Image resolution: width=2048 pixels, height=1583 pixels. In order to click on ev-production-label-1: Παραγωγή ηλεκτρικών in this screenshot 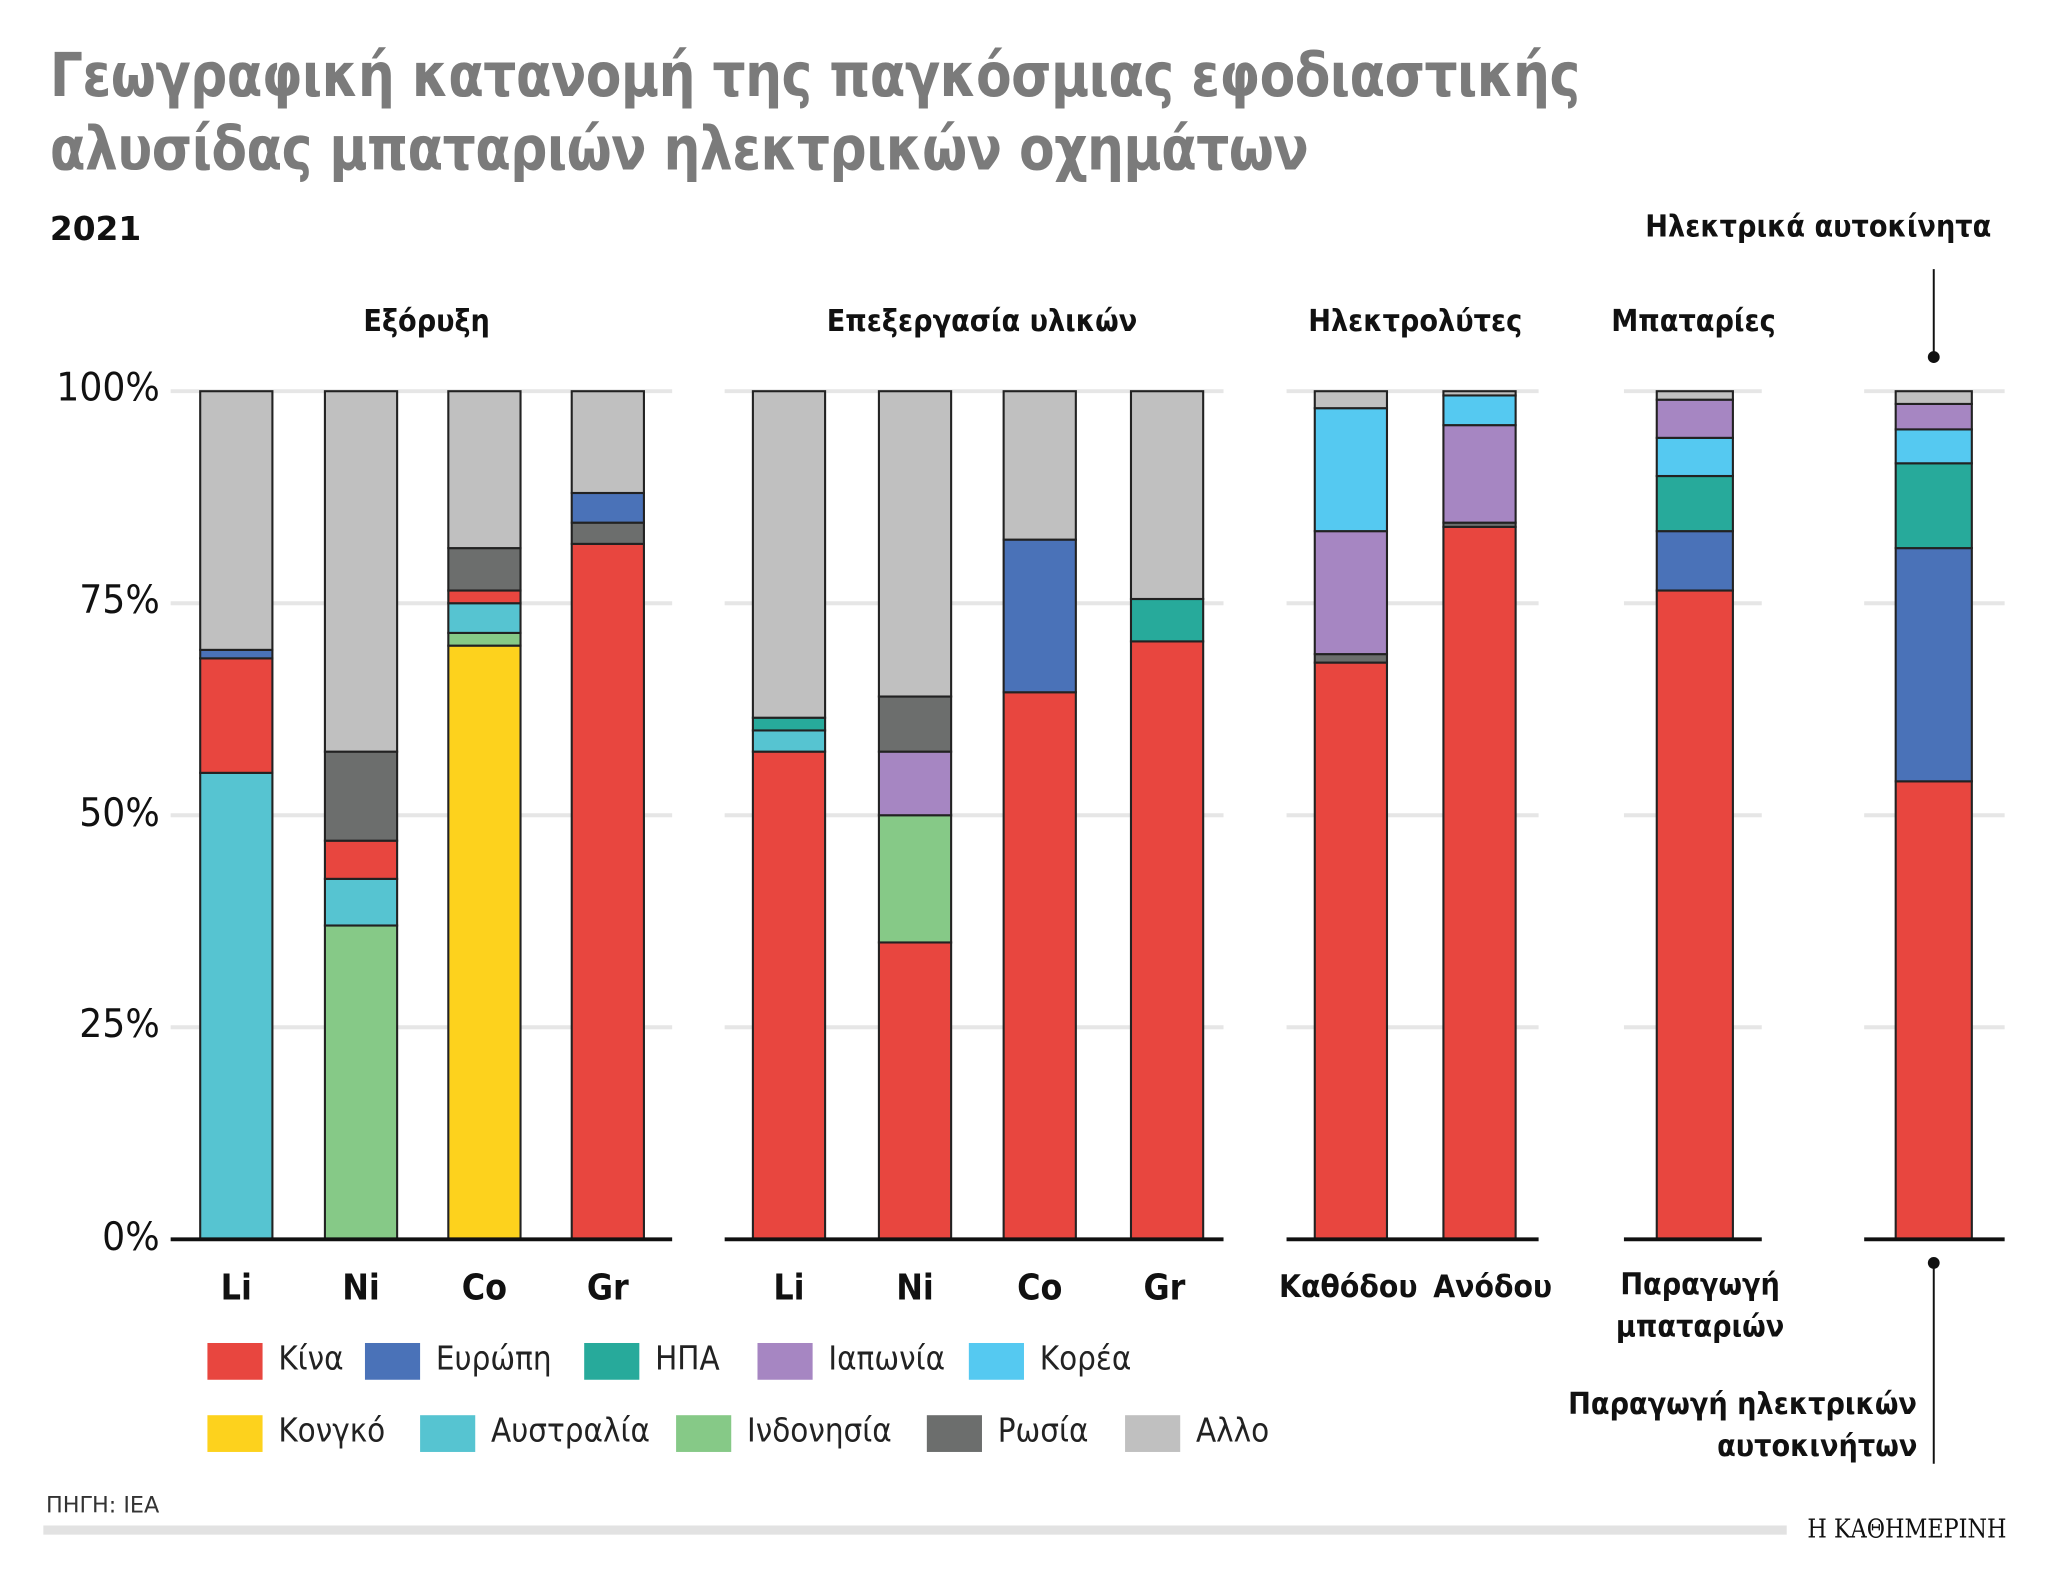, I will do `click(1742, 1404)`.